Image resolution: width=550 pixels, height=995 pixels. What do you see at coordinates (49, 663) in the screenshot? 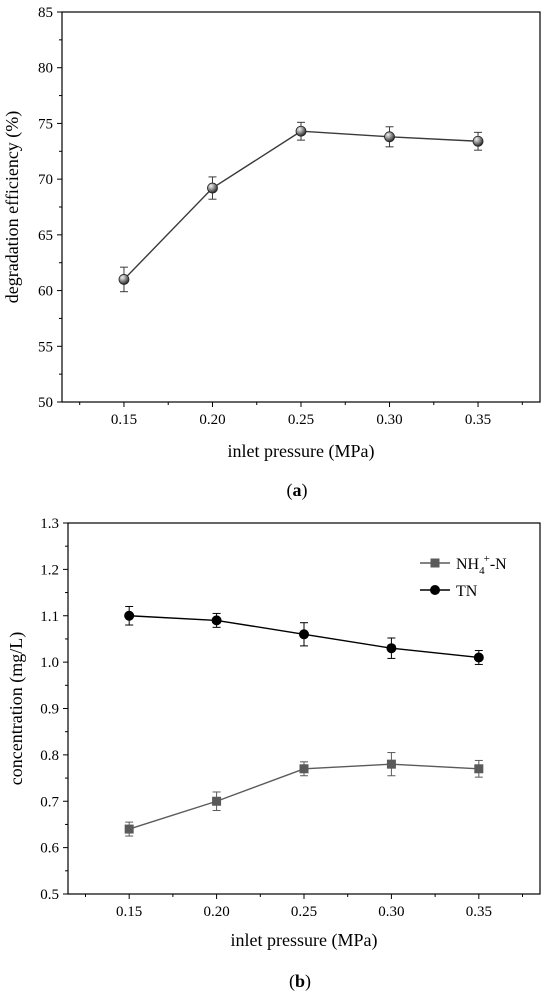
I see `y-tick-label: 1.0` at bounding box center [49, 663].